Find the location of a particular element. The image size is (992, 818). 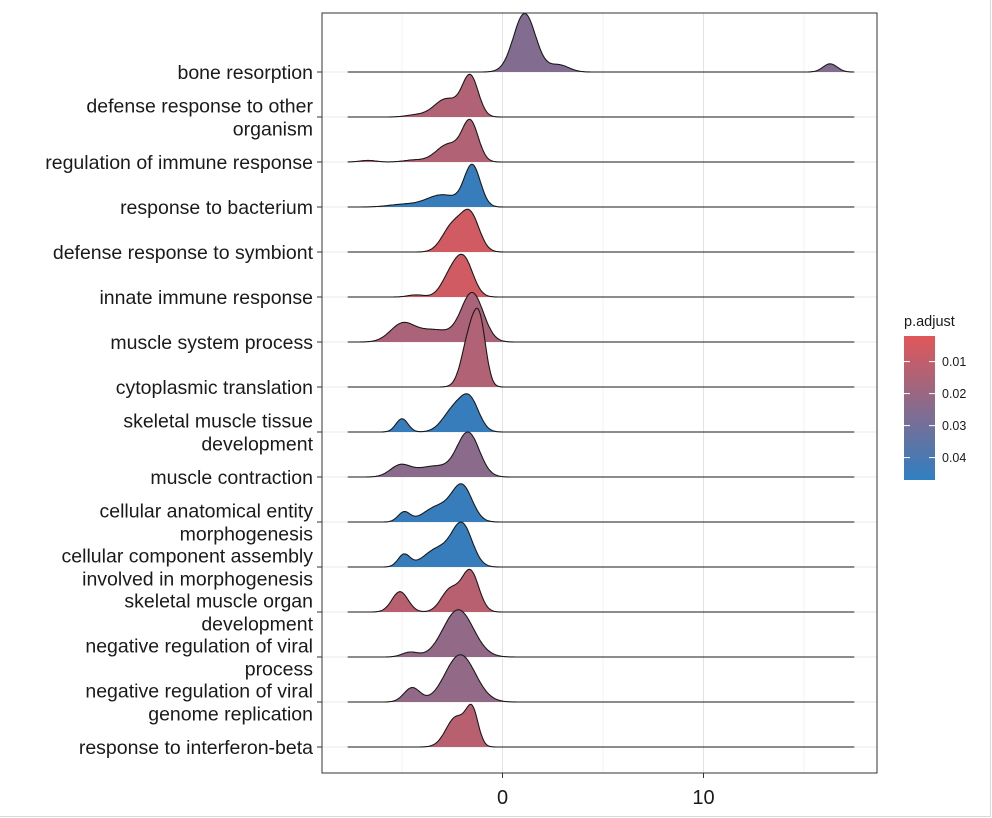

legend-tick-label: 0.01 is located at coordinates (954, 362).